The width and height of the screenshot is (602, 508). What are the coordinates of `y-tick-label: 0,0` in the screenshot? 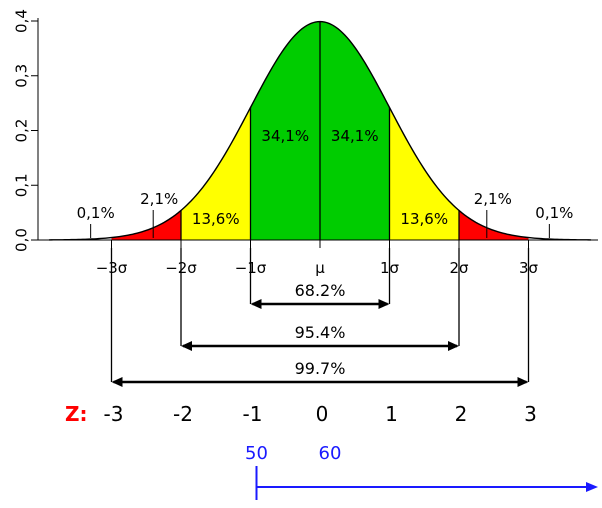 It's located at (22, 240).